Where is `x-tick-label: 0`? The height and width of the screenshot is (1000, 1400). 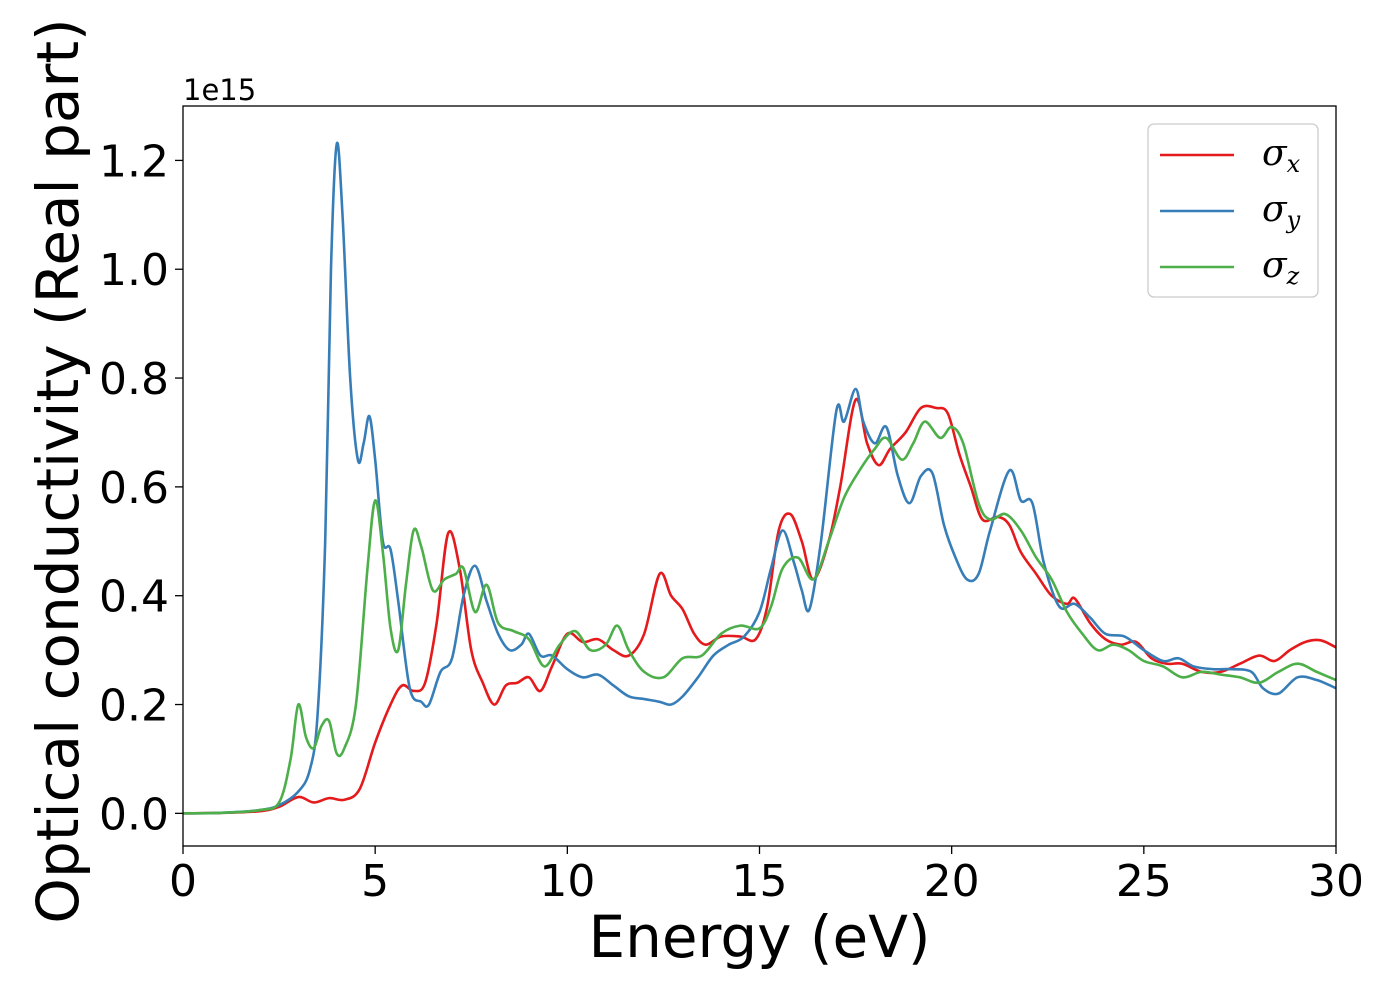
x-tick-label: 0 is located at coordinates (183, 881).